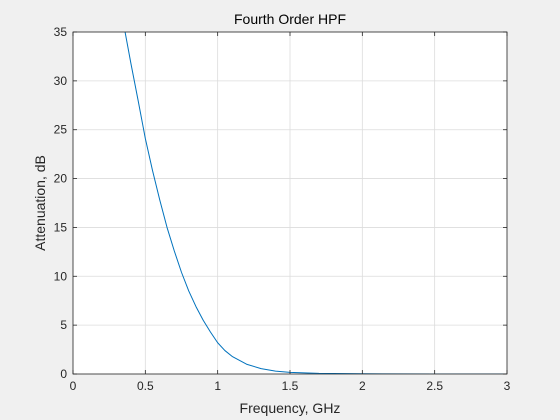 This screenshot has height=420, width=560. What do you see at coordinates (61, 32) in the screenshot?
I see `y-tick-label: 35` at bounding box center [61, 32].